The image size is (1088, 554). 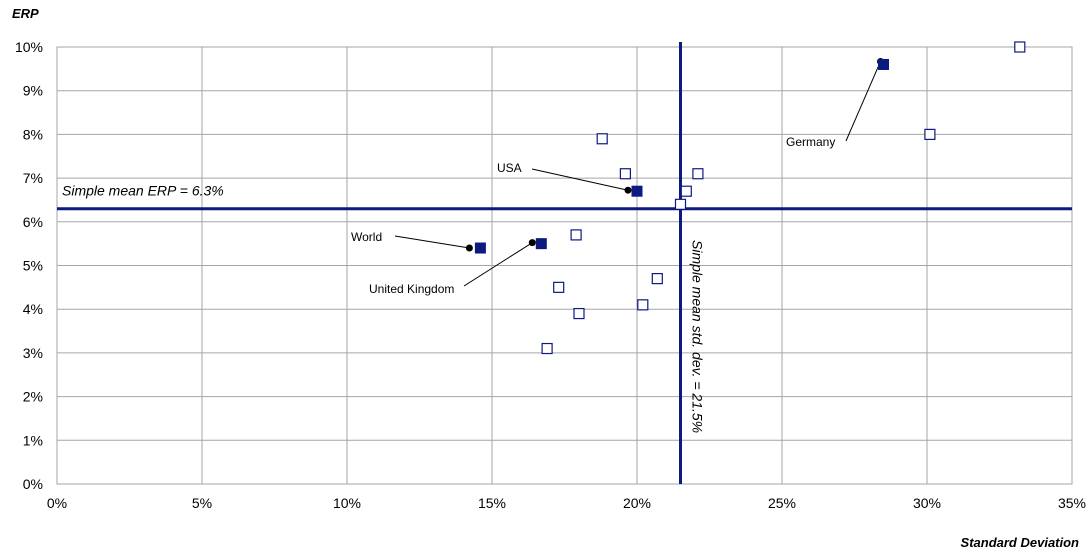 I want to click on point-label: World, so click(x=366, y=237).